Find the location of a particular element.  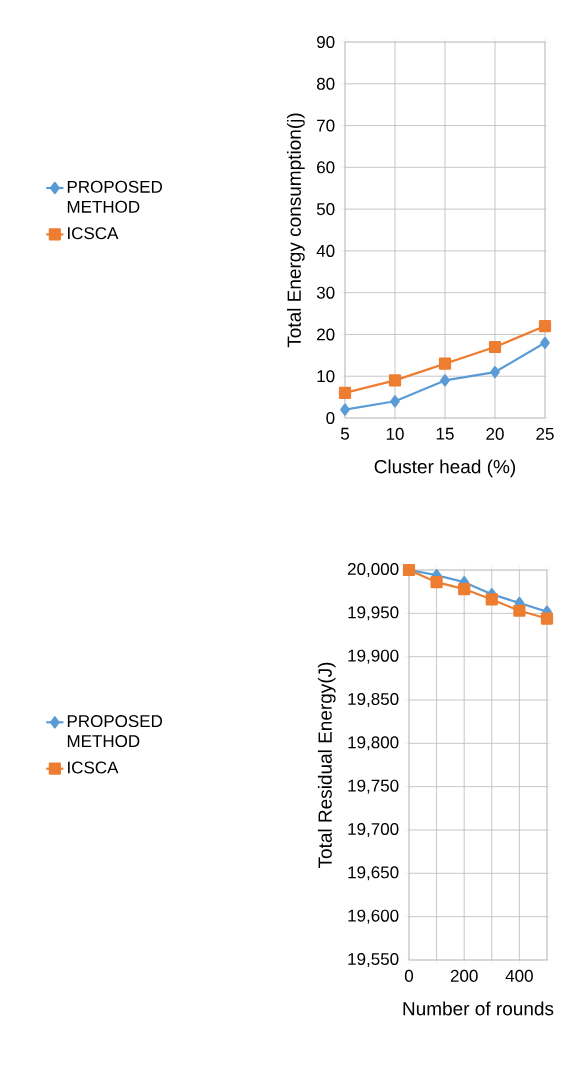

y-tick-label: 19,550 is located at coordinates (373, 960).